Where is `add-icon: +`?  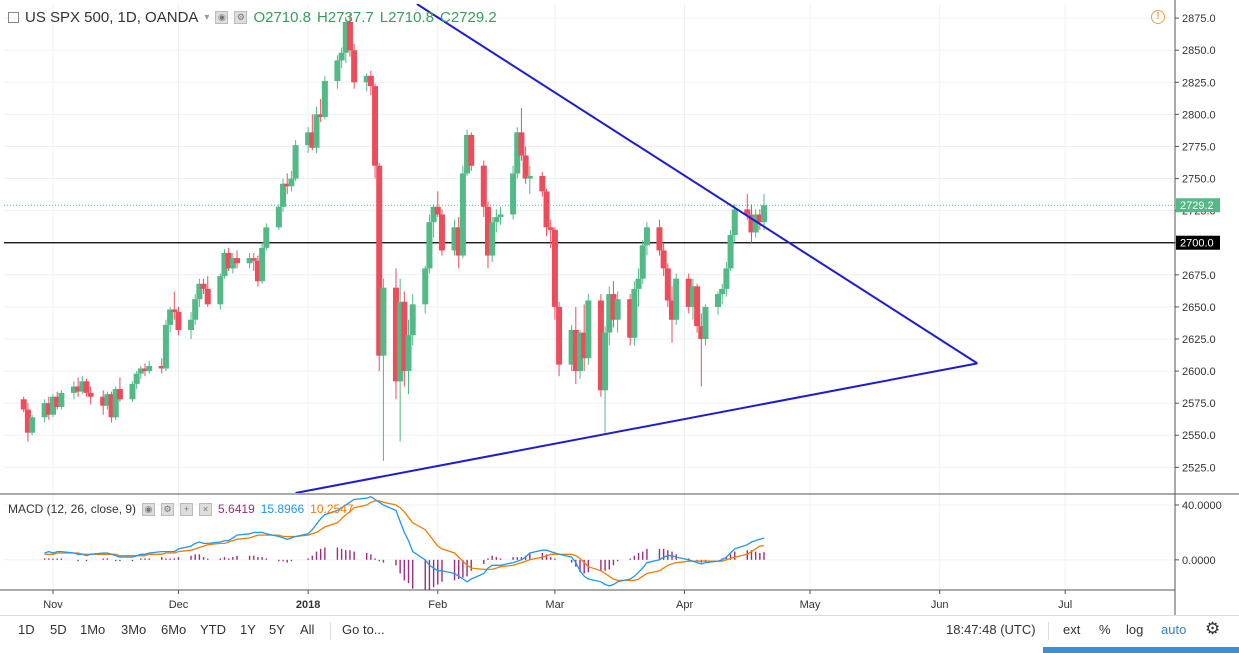 add-icon: + is located at coordinates (187, 509).